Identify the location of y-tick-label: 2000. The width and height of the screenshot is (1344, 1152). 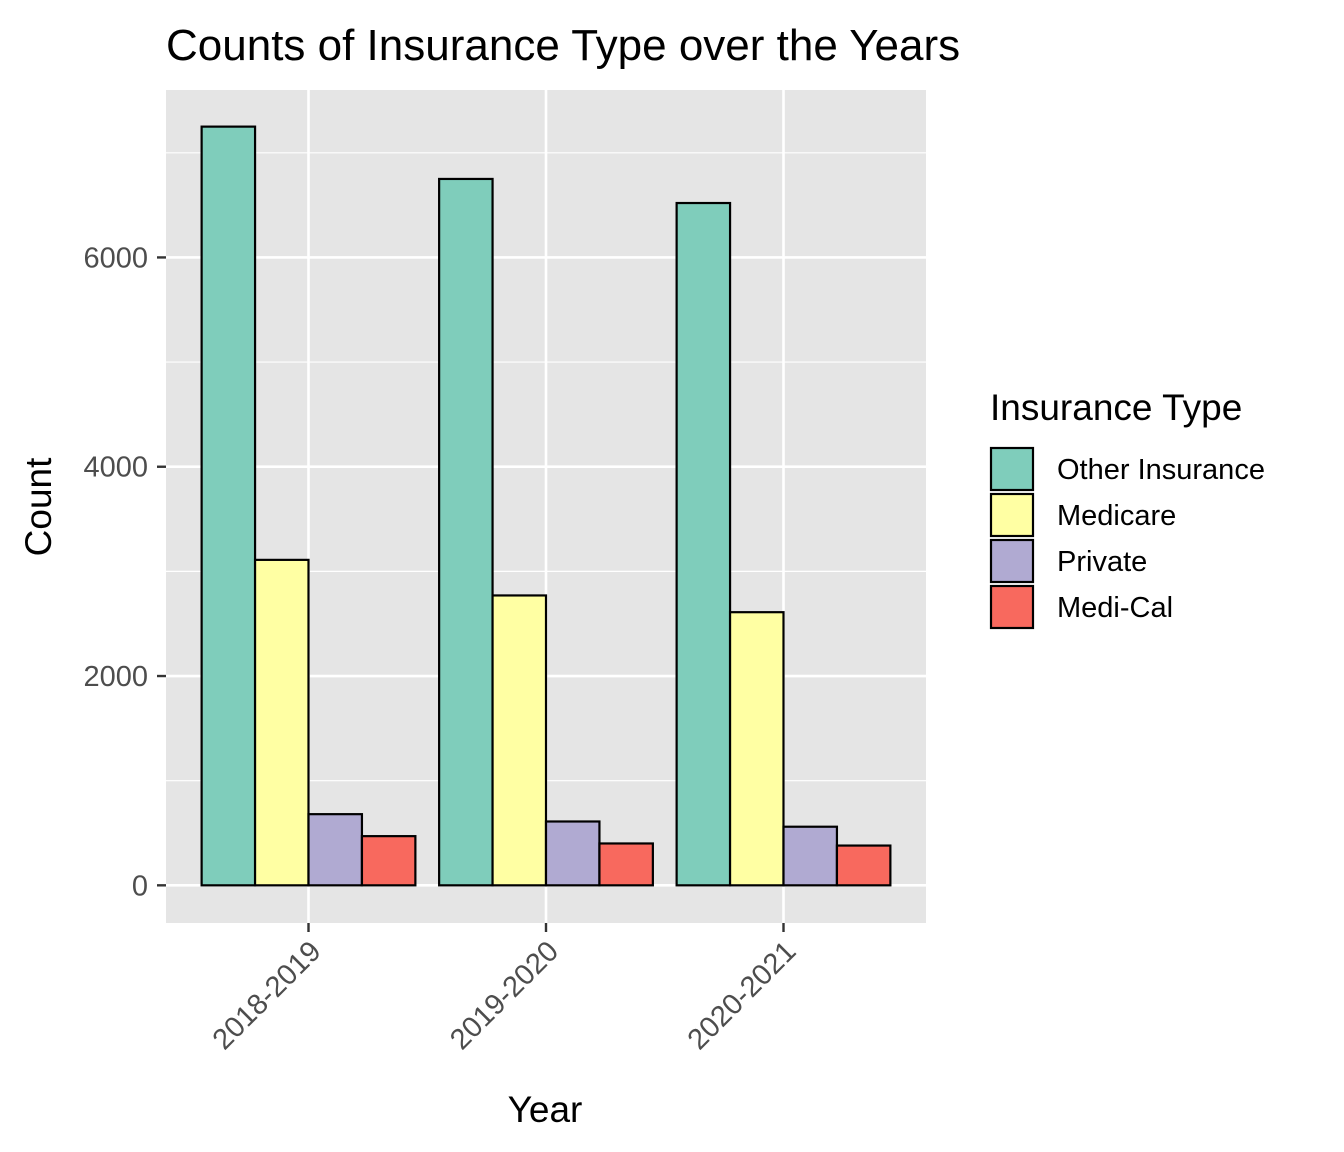
(115, 677).